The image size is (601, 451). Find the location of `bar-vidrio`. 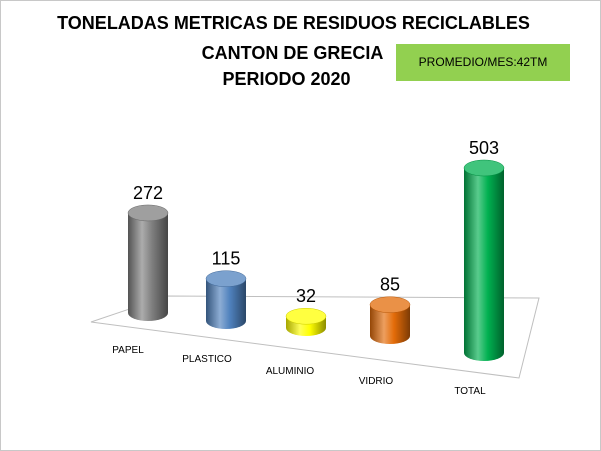

bar-vidrio is located at coordinates (390, 320).